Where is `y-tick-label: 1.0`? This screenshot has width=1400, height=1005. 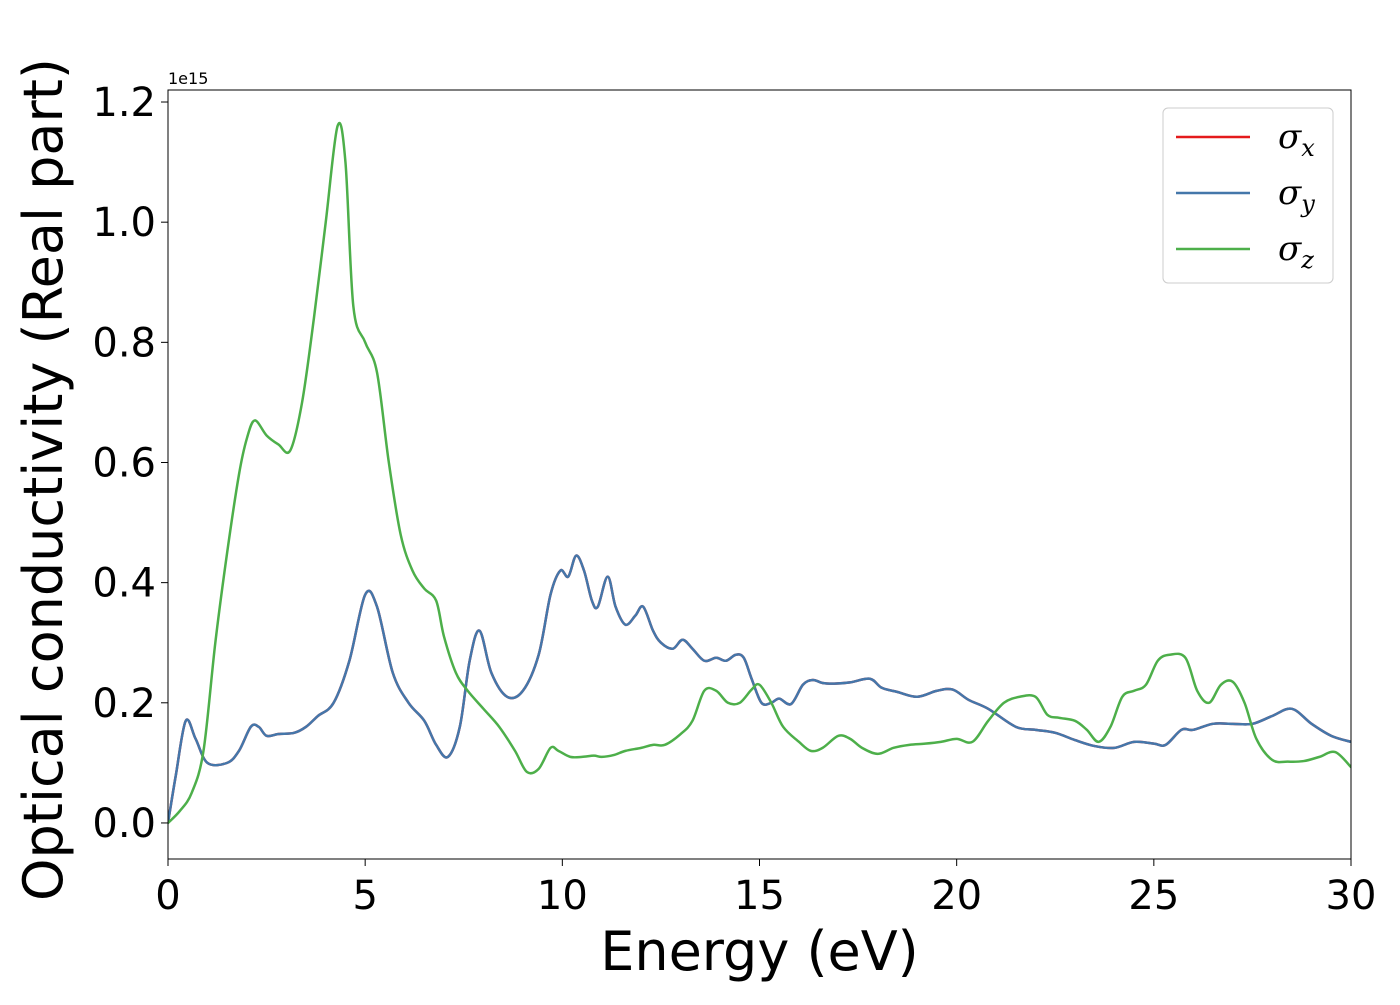
y-tick-label: 1.0 is located at coordinates (124, 223).